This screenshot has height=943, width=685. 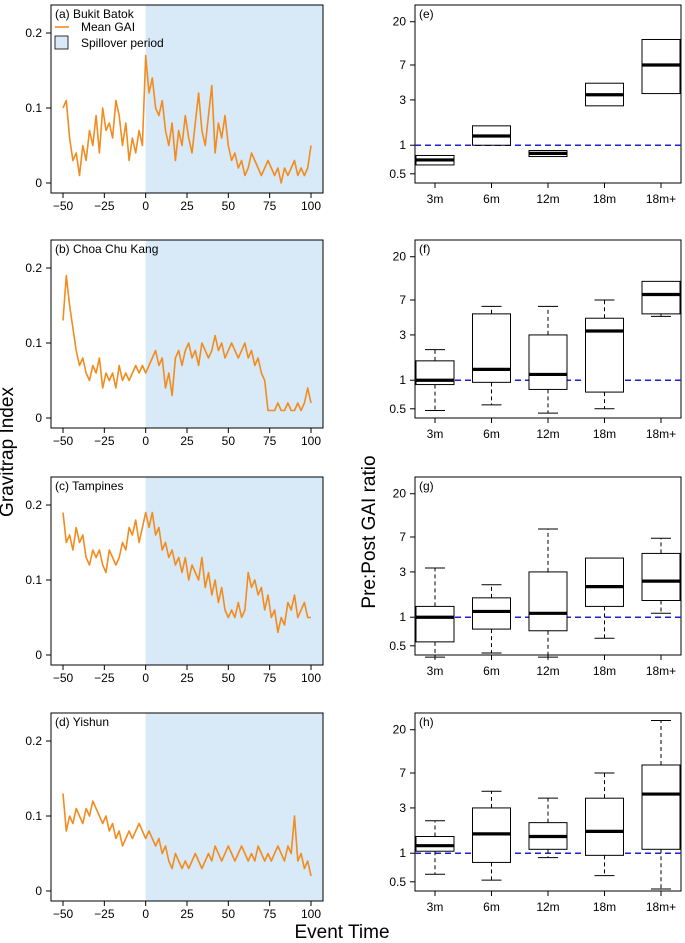 I want to click on box-panel-5: (f) 3m 6m 12m 18m 18m+ 0.5 1 3 7 20, so click(x=535, y=340).